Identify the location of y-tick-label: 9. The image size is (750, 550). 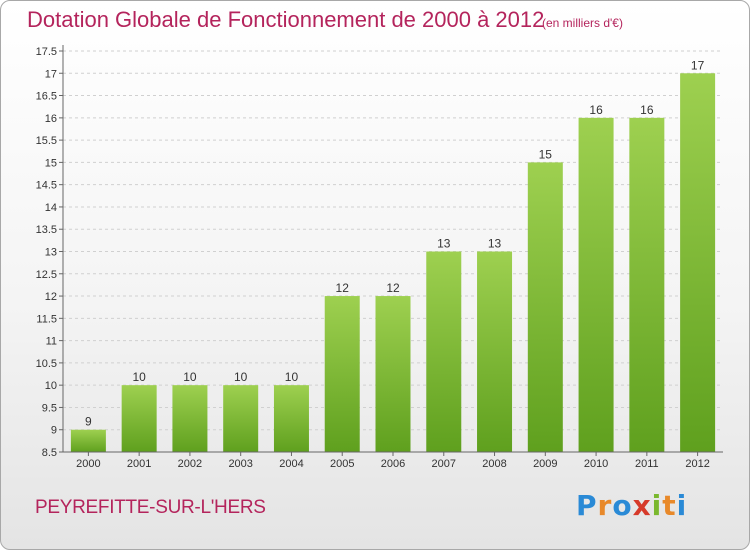
(54, 431).